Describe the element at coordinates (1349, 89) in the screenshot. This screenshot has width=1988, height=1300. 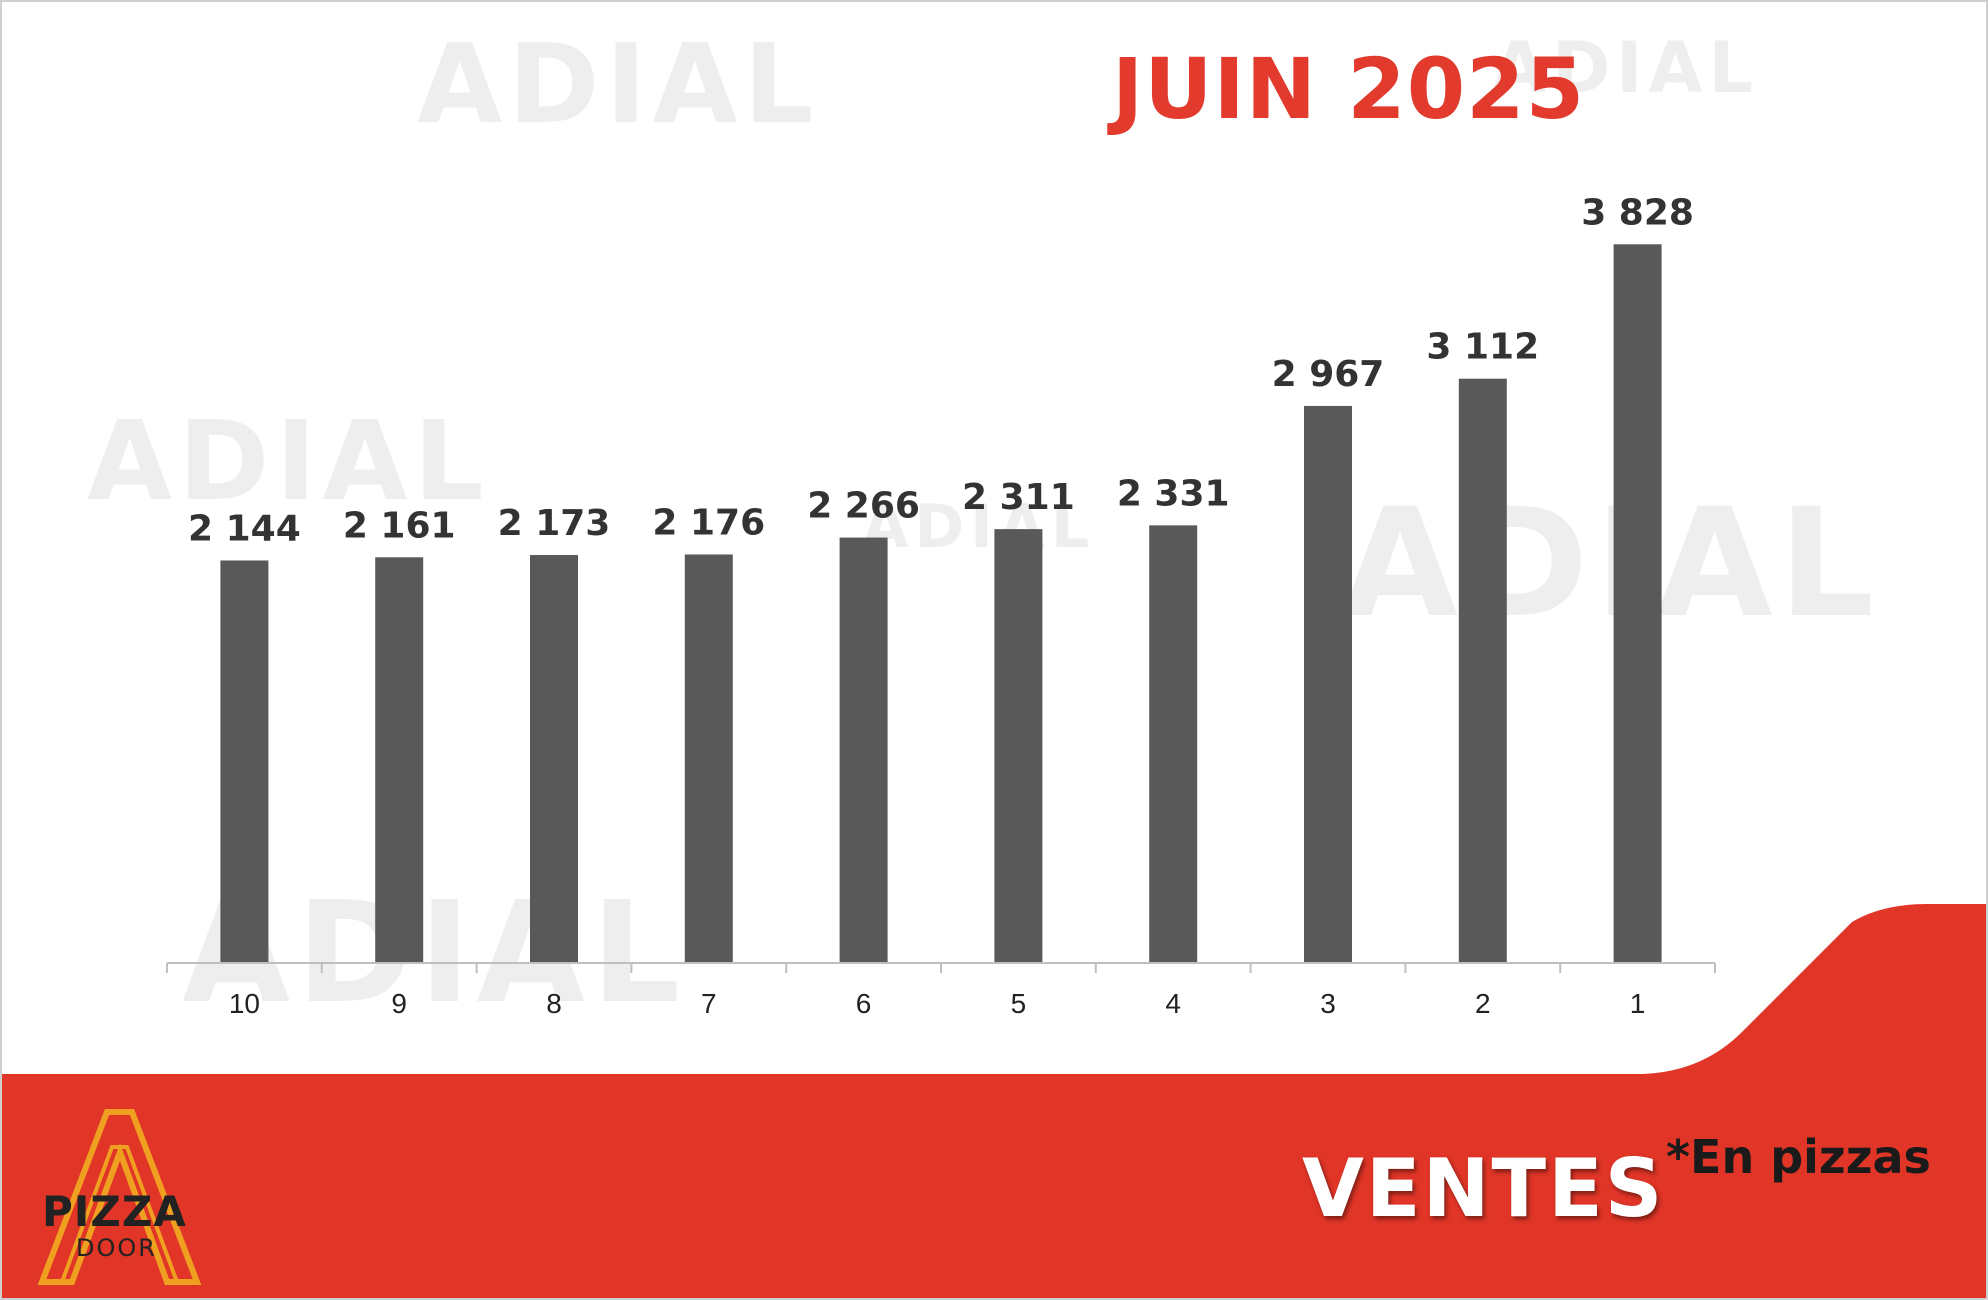
I see `page-title: JUIN 2025` at that location.